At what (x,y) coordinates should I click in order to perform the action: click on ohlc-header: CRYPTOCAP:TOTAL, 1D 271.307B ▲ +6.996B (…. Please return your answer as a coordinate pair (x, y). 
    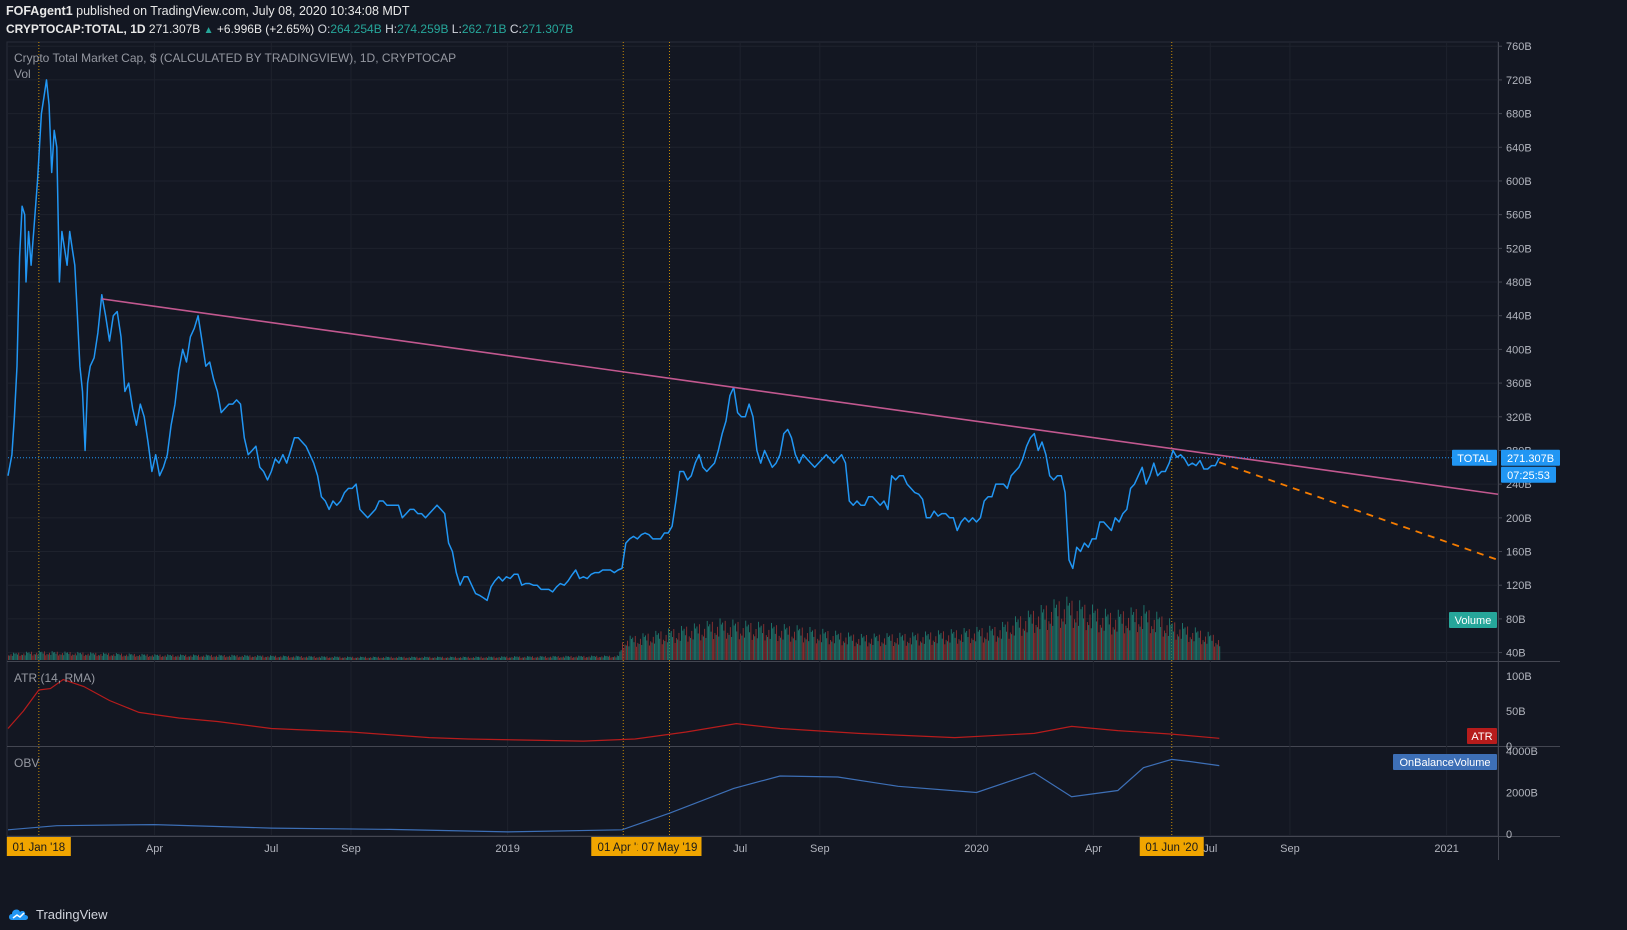
    Looking at the image, I should click on (289, 29).